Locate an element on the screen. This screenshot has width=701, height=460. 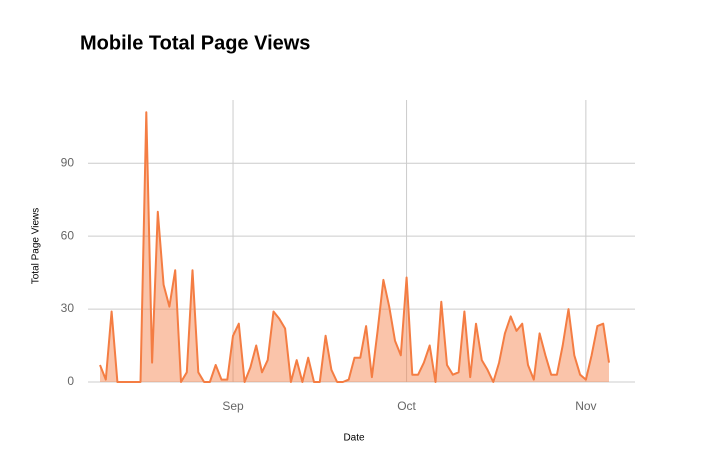
y-axis-label: Total Page Views is located at coordinates (36, 246).